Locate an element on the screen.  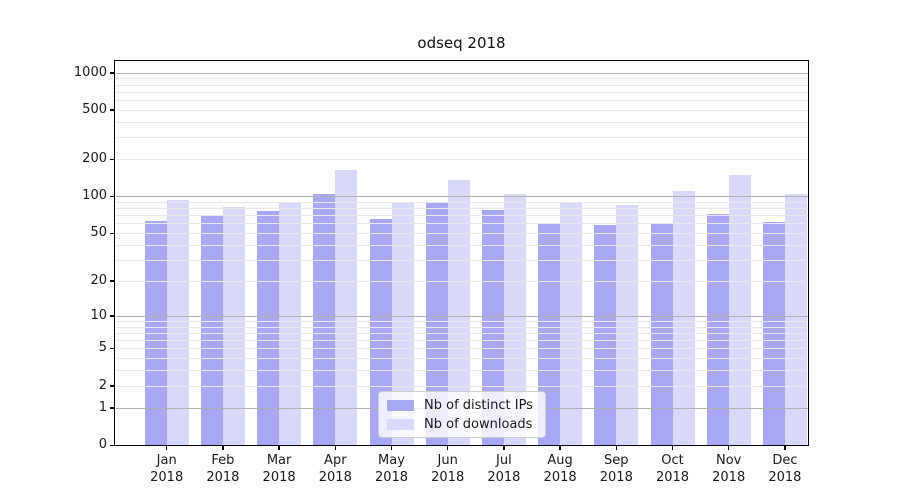
x-tick-label: Sep 2018 is located at coordinates (616, 469).